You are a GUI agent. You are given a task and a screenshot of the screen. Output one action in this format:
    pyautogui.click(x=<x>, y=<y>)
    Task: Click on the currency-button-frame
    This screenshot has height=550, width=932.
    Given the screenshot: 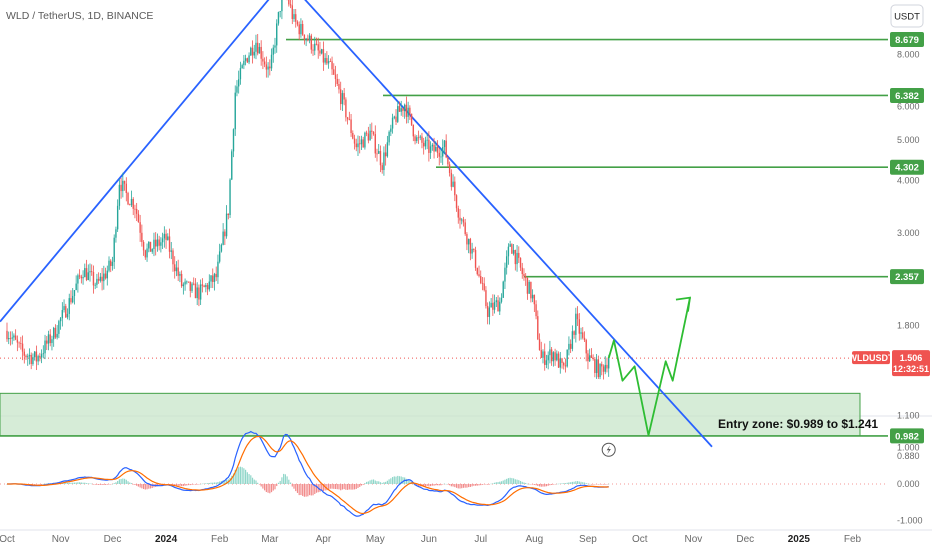 What is the action you would take?
    pyautogui.click(x=907, y=16)
    